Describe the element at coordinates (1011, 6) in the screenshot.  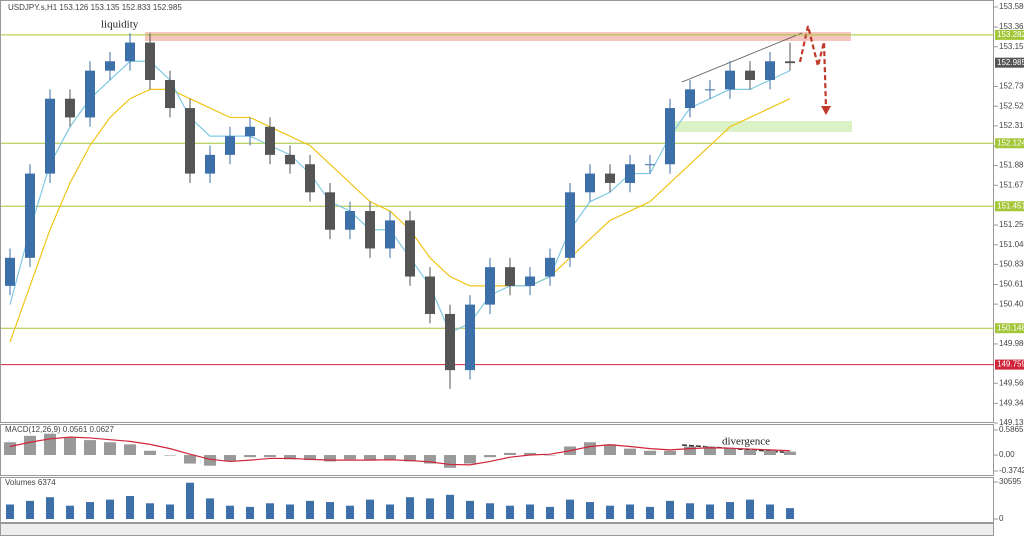
I see `y-tick-label: 153.580` at that location.